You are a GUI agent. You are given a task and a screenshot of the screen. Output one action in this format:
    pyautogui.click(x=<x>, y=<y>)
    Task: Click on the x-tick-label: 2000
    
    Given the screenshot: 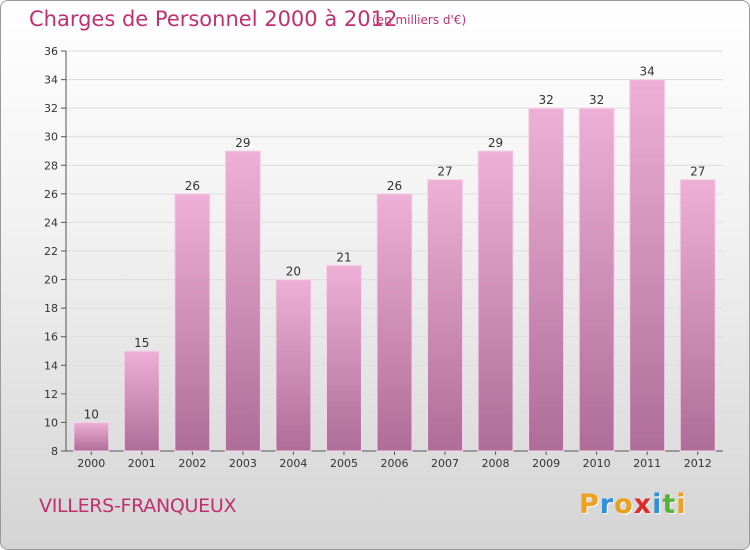 What is the action you would take?
    pyautogui.click(x=91, y=463)
    